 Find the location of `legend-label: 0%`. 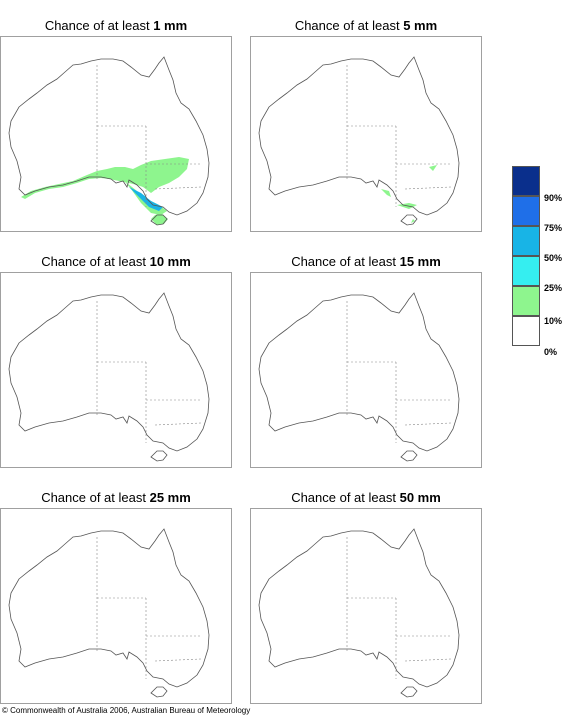

legend-label: 0% is located at coordinates (551, 352).